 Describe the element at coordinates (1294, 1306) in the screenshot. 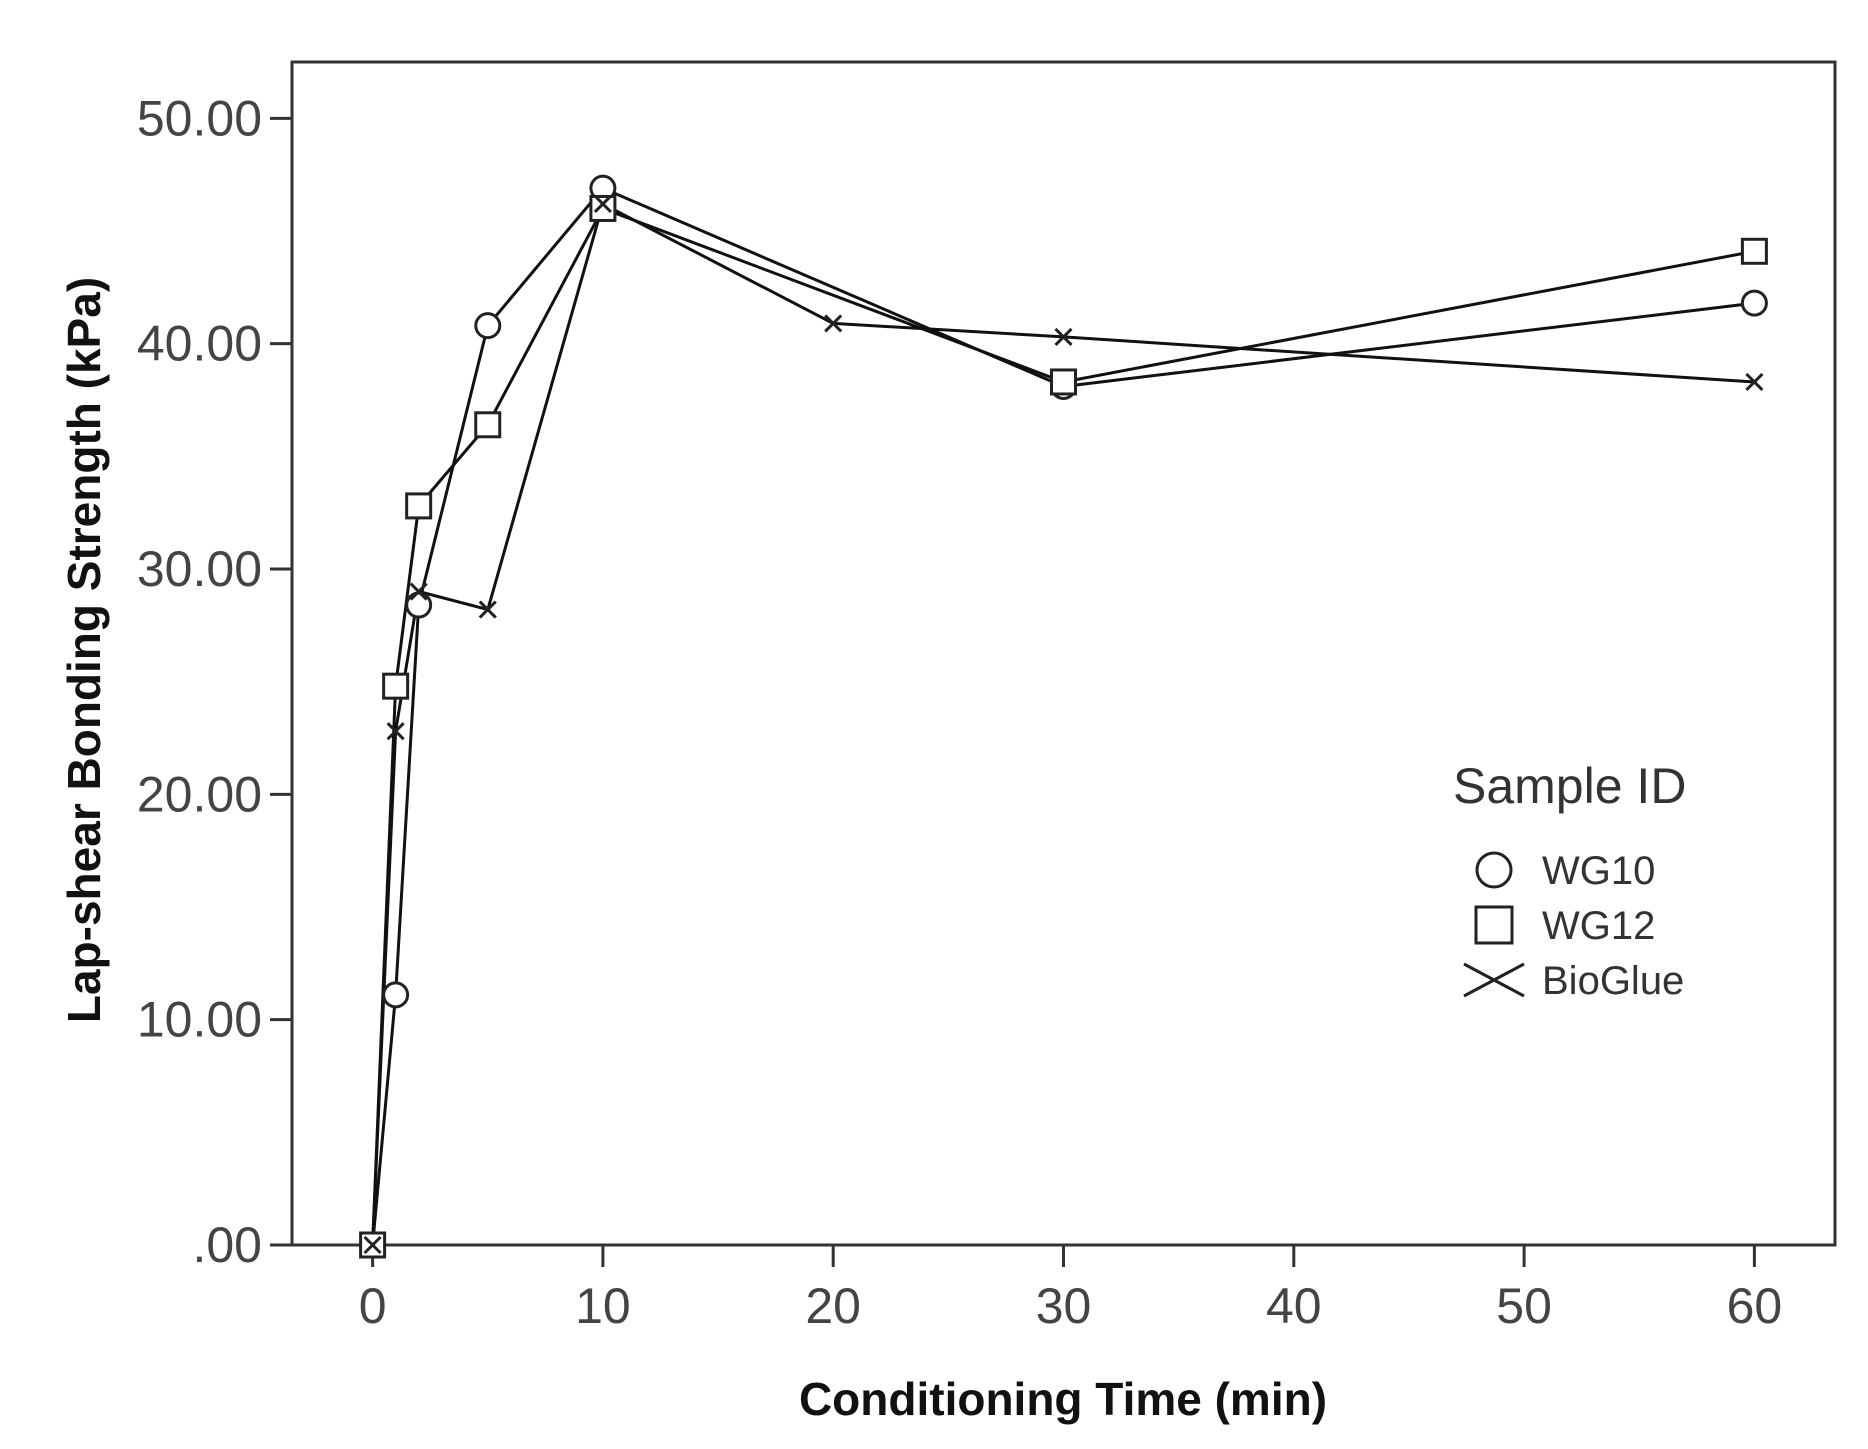

I see `x-tick-label: 40` at that location.